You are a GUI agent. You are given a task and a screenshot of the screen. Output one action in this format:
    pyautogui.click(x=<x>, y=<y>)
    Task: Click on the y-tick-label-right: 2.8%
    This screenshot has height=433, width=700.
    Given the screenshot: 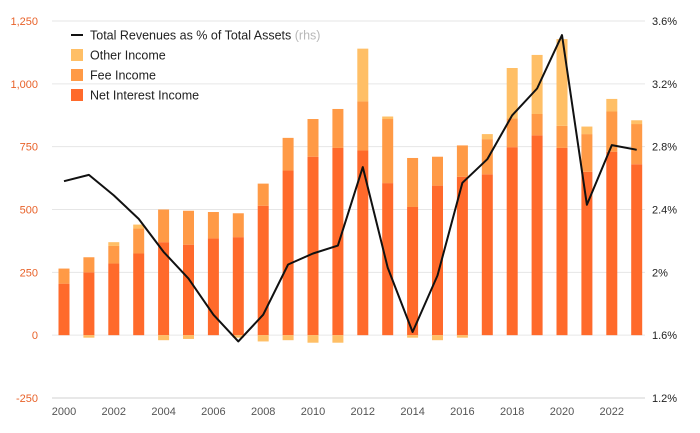 What is the action you would take?
    pyautogui.click(x=664, y=148)
    